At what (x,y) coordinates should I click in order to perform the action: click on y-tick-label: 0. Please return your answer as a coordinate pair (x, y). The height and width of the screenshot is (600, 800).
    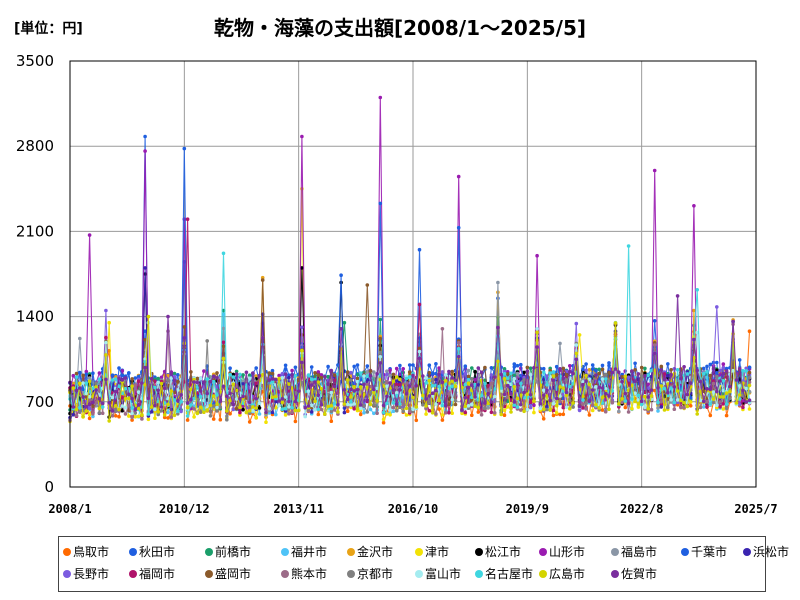
    Looking at the image, I should click on (49, 487).